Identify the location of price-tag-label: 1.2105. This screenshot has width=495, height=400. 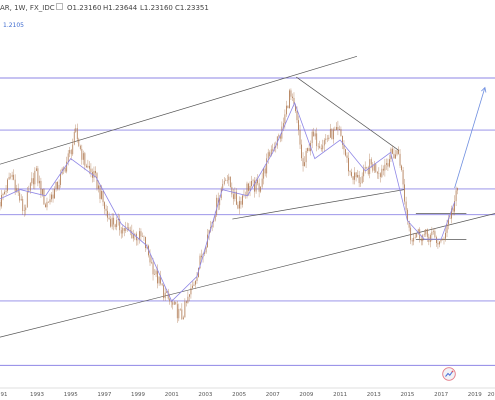
(13, 25).